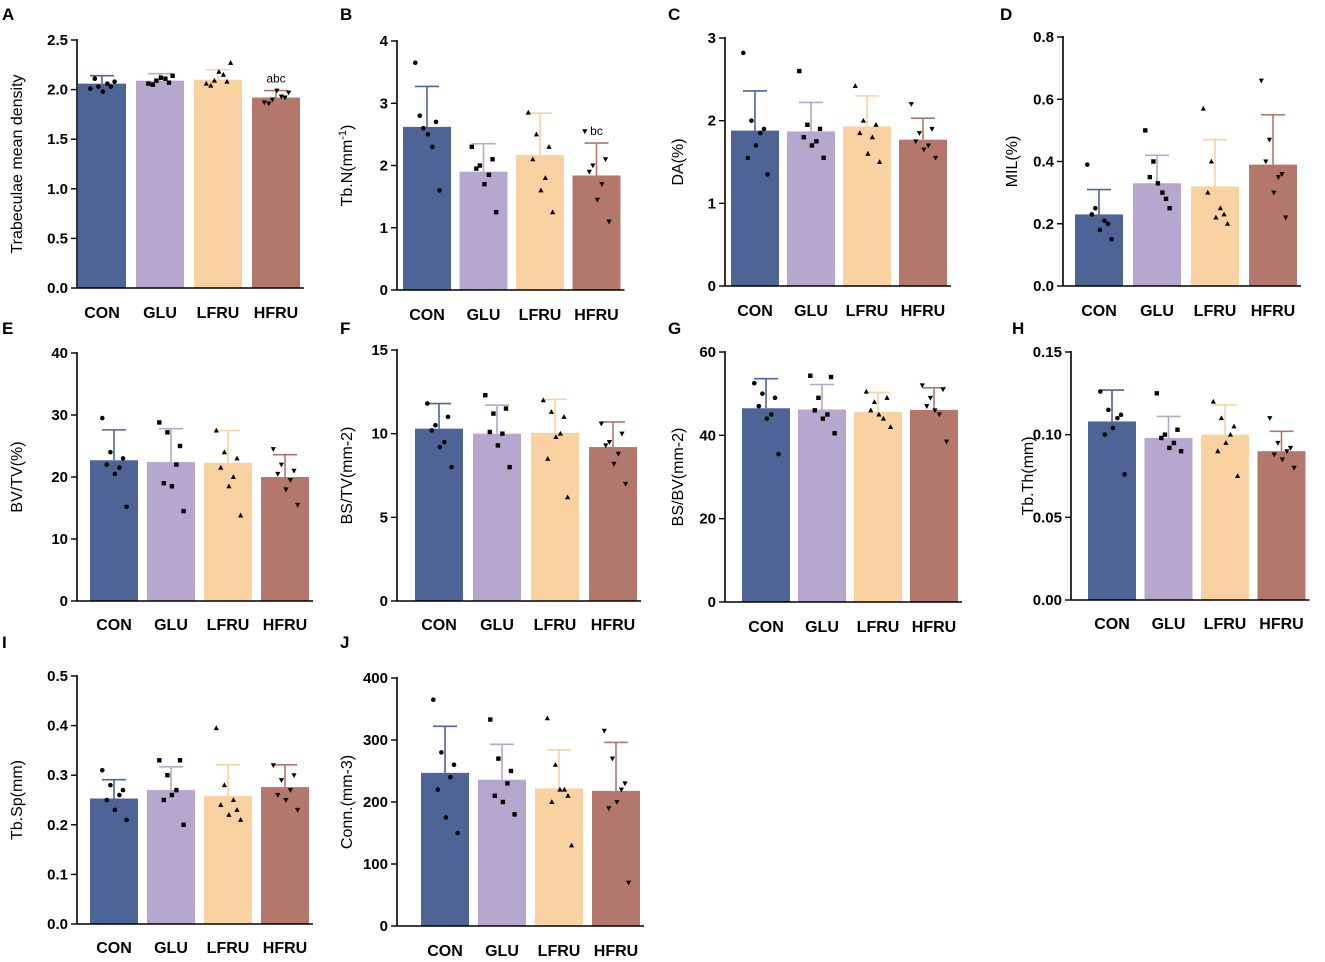 The image size is (1325, 962). What do you see at coordinates (285, 855) in the screenshot?
I see `bar-hfru` at bounding box center [285, 855].